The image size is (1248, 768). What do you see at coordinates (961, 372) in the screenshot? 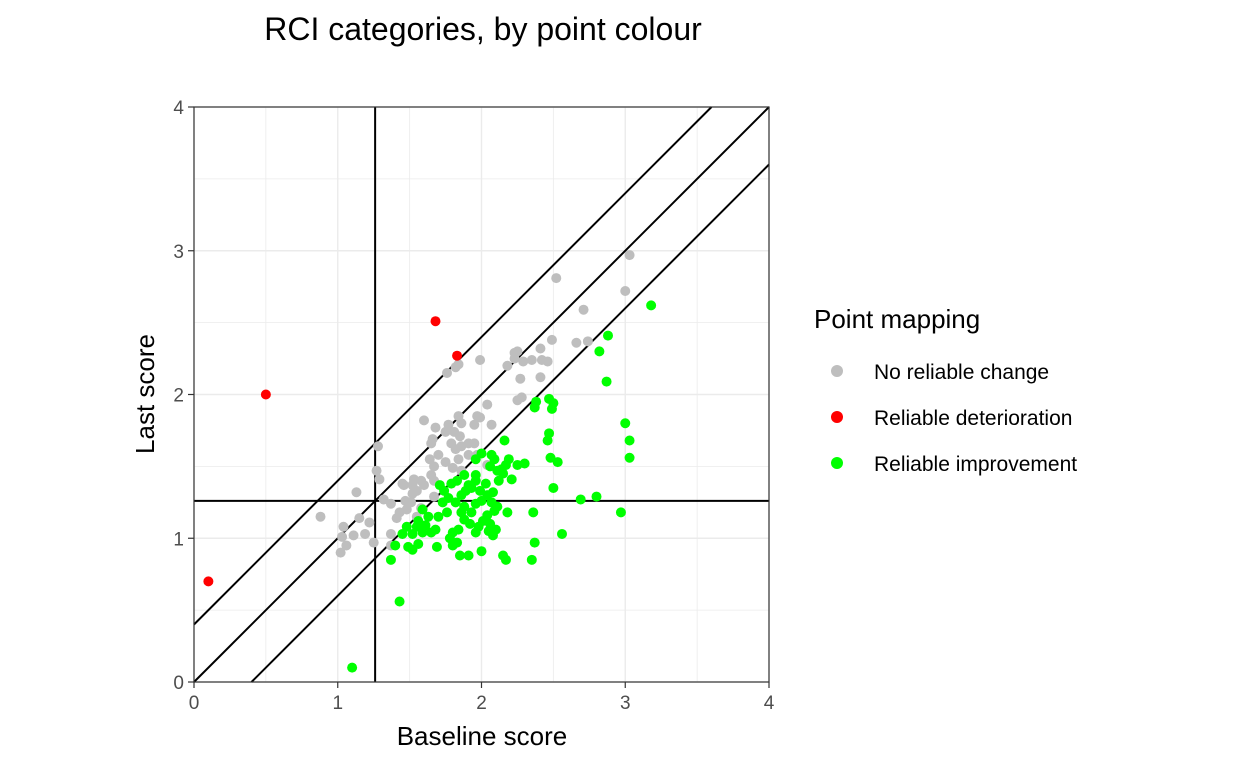
I see `legend-label: No reliable change` at bounding box center [961, 372].